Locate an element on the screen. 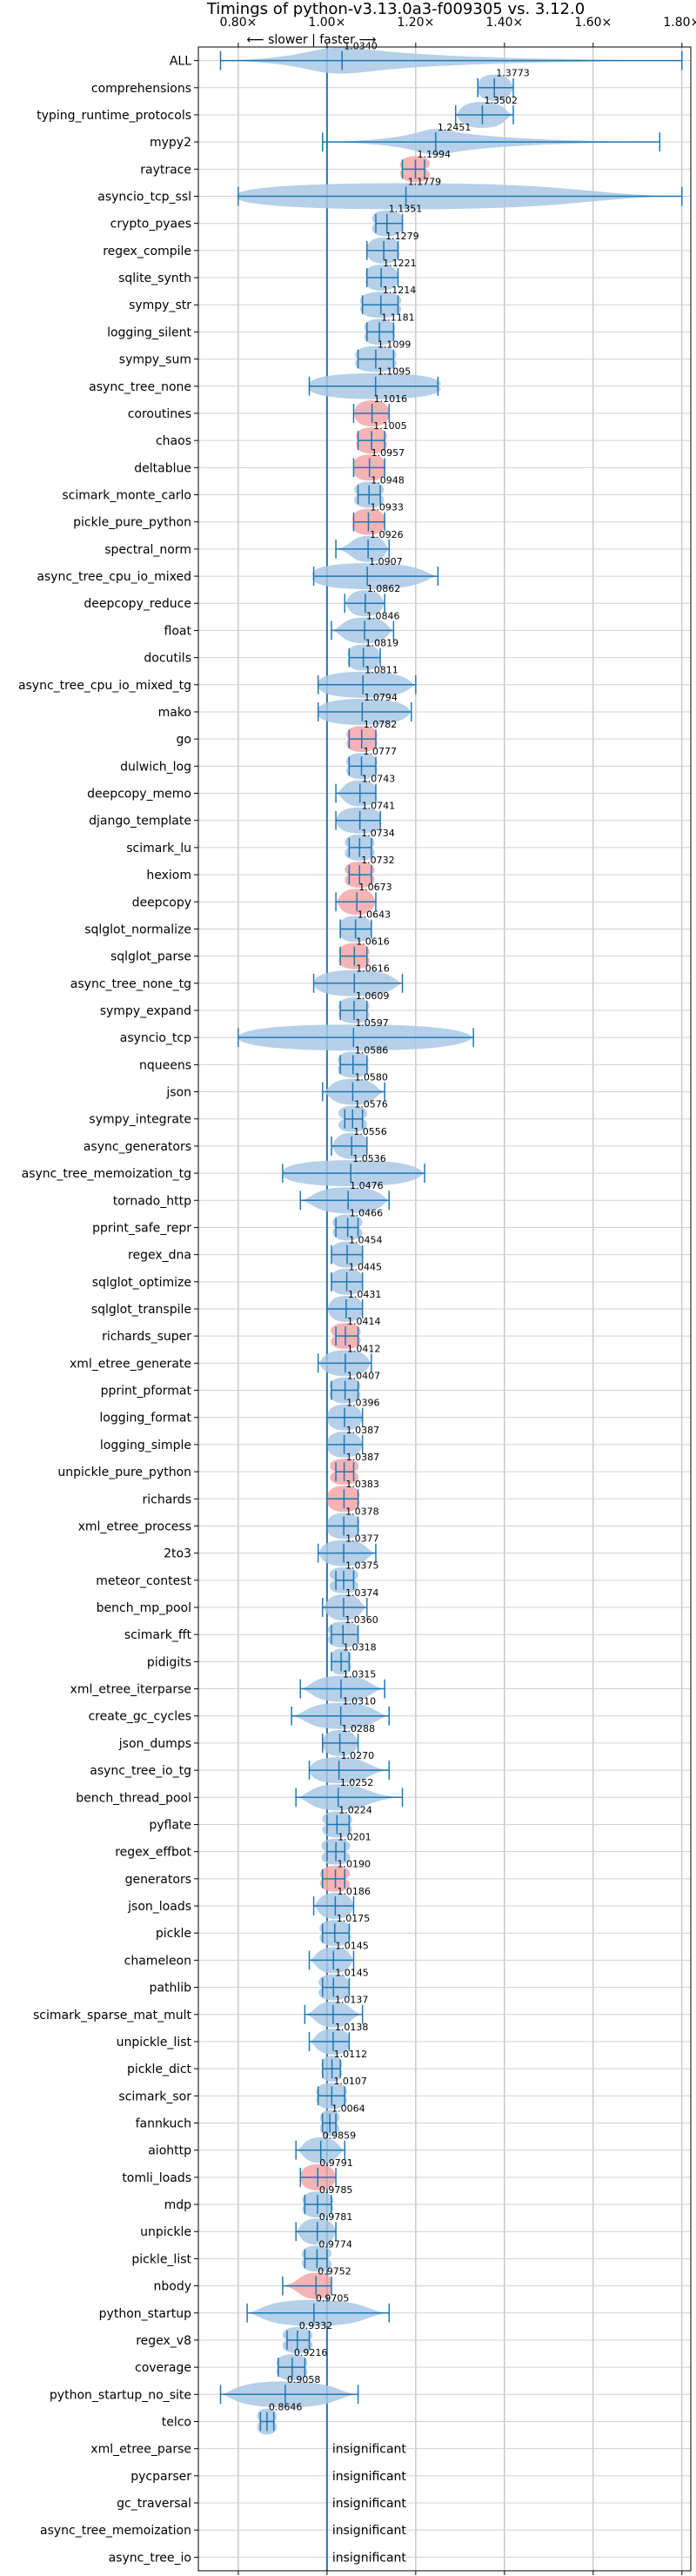 The height and width of the screenshot is (2576, 696). data-label: 0.9781 is located at coordinates (336, 2217).